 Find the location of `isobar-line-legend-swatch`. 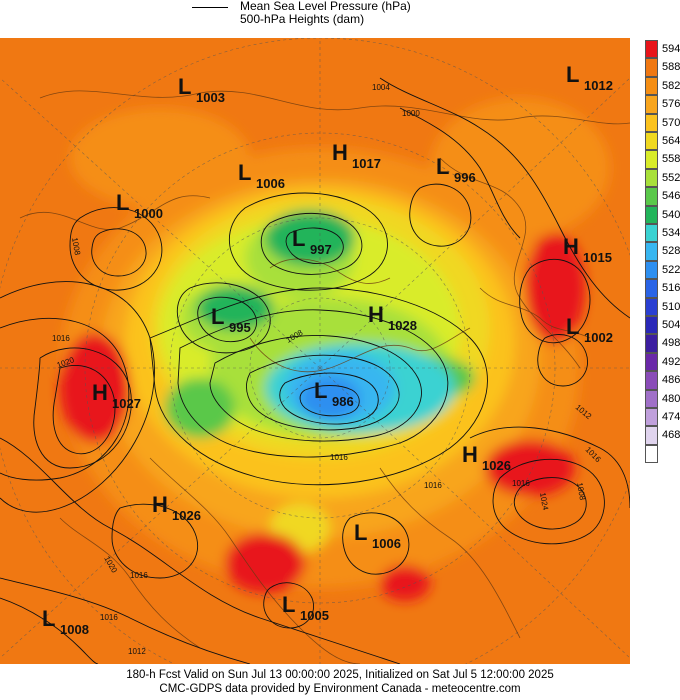

isobar-line-legend-swatch is located at coordinates (210, 7).